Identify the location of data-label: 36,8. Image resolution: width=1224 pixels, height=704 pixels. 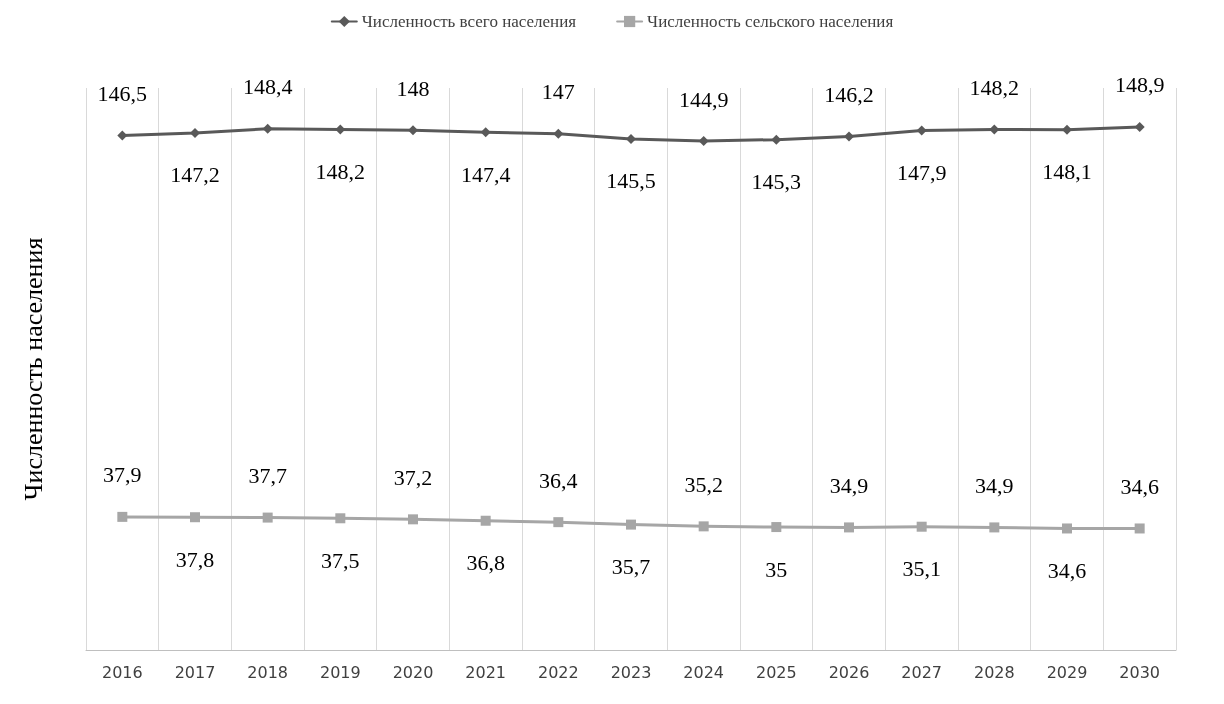
(485, 563).